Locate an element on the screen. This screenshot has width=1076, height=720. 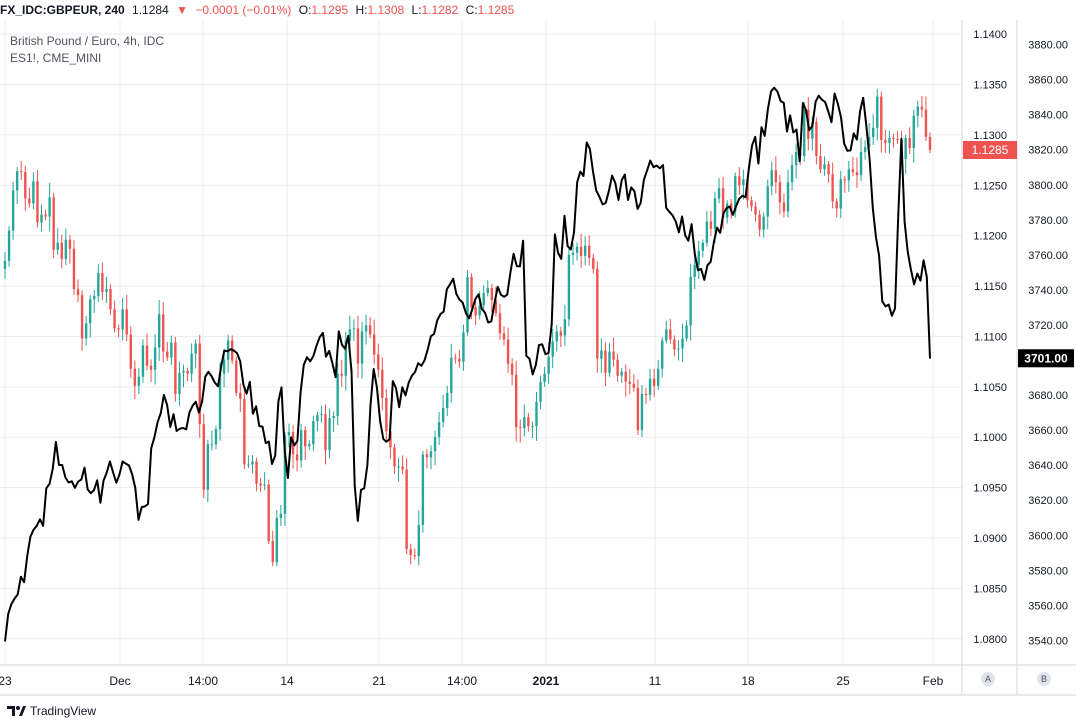
symbol-label: FX_IDC:GBPEUR, 240 is located at coordinates (62, 10).